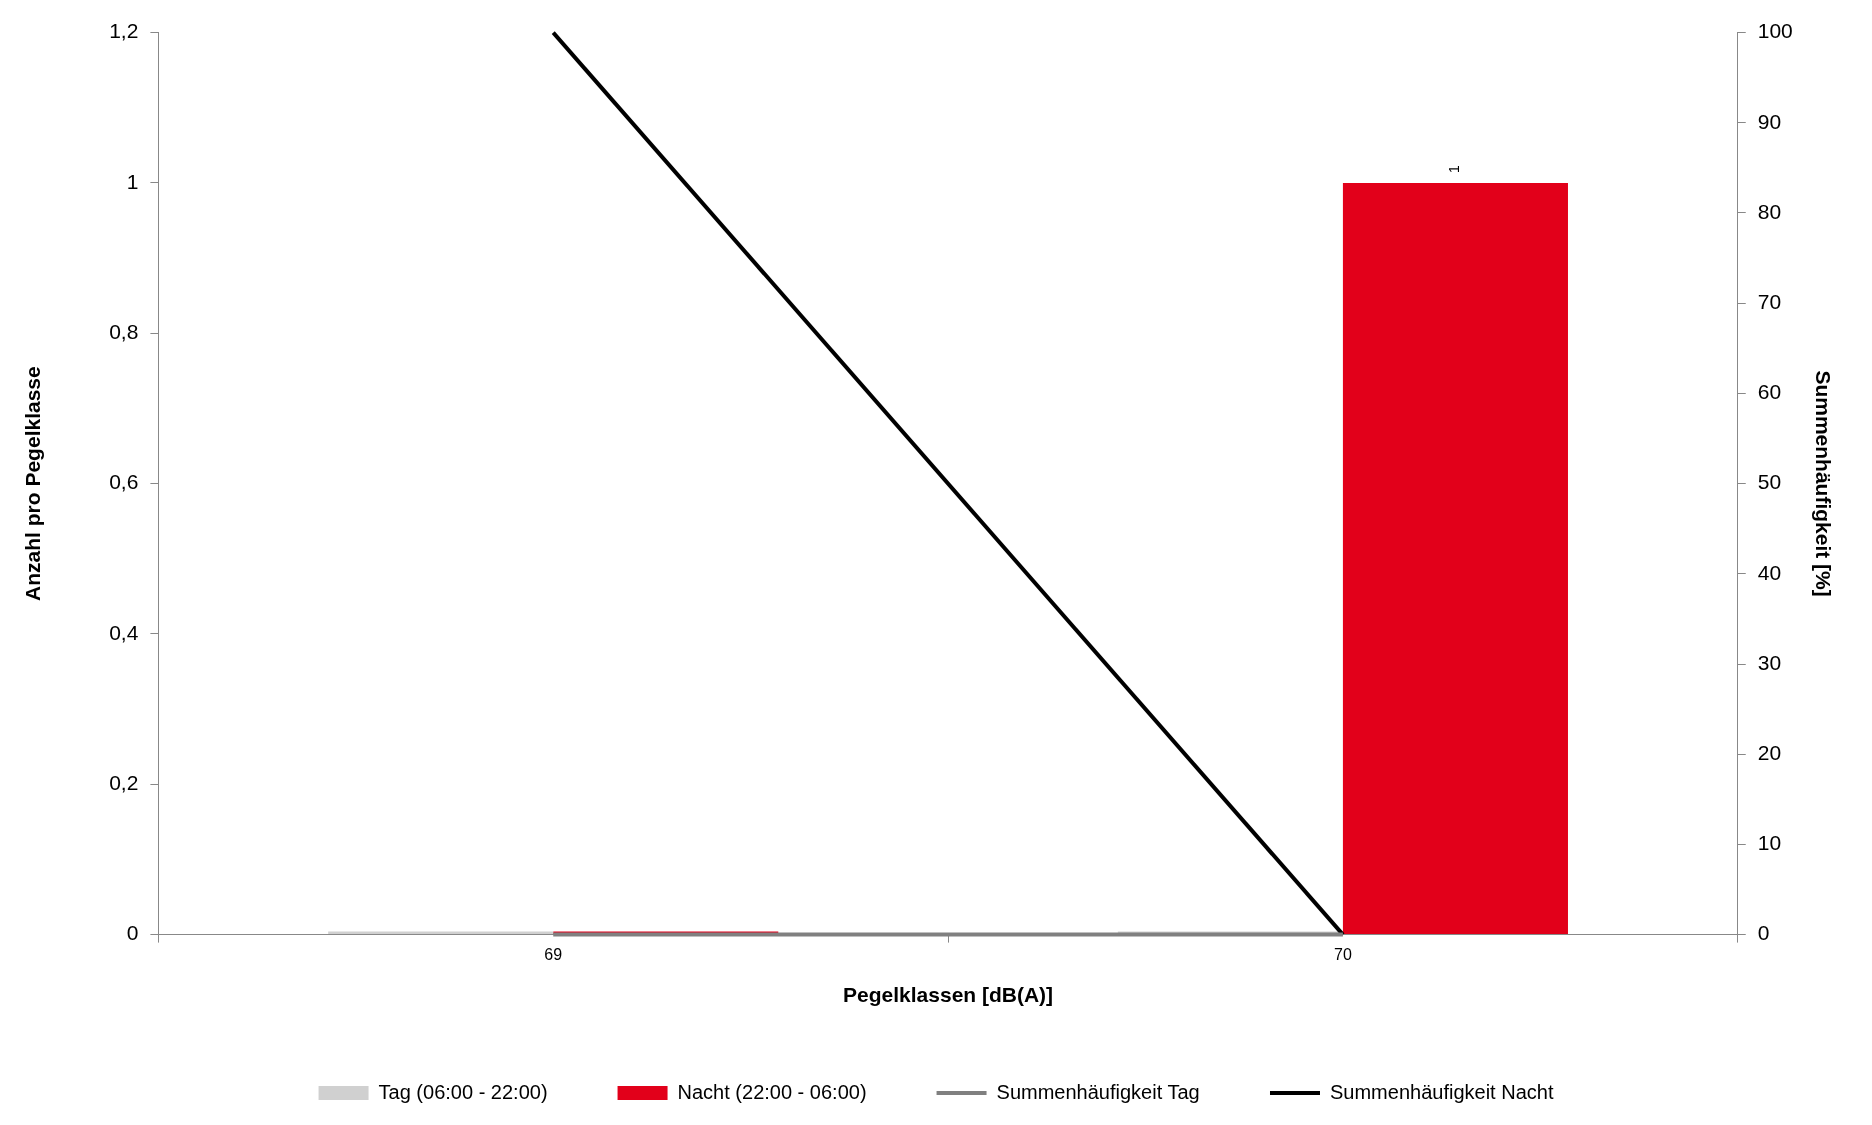  What do you see at coordinates (1769, 121) in the screenshot?
I see `y2-tick-label: 90` at bounding box center [1769, 121].